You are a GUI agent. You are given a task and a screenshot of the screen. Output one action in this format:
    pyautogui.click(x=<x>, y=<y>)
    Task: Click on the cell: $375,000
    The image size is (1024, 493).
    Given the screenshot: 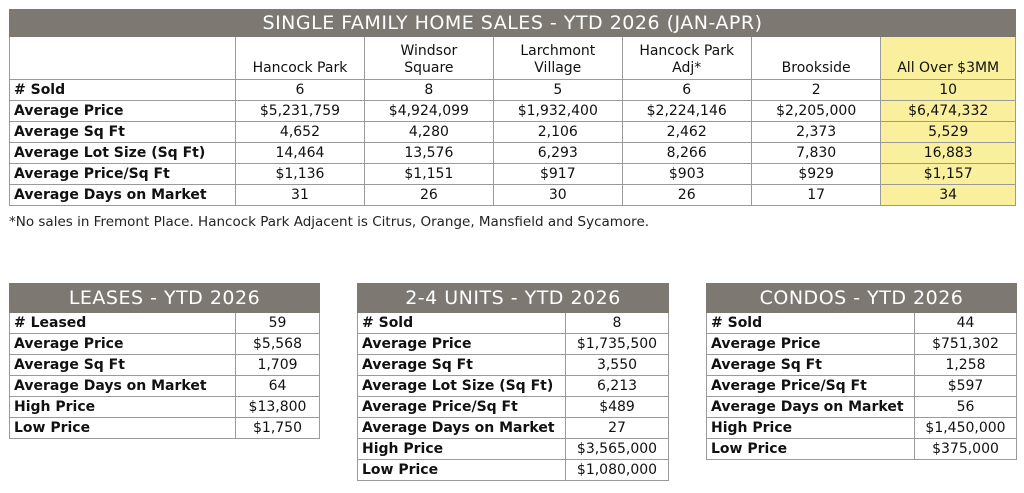 What is the action you would take?
    pyautogui.click(x=965, y=449)
    